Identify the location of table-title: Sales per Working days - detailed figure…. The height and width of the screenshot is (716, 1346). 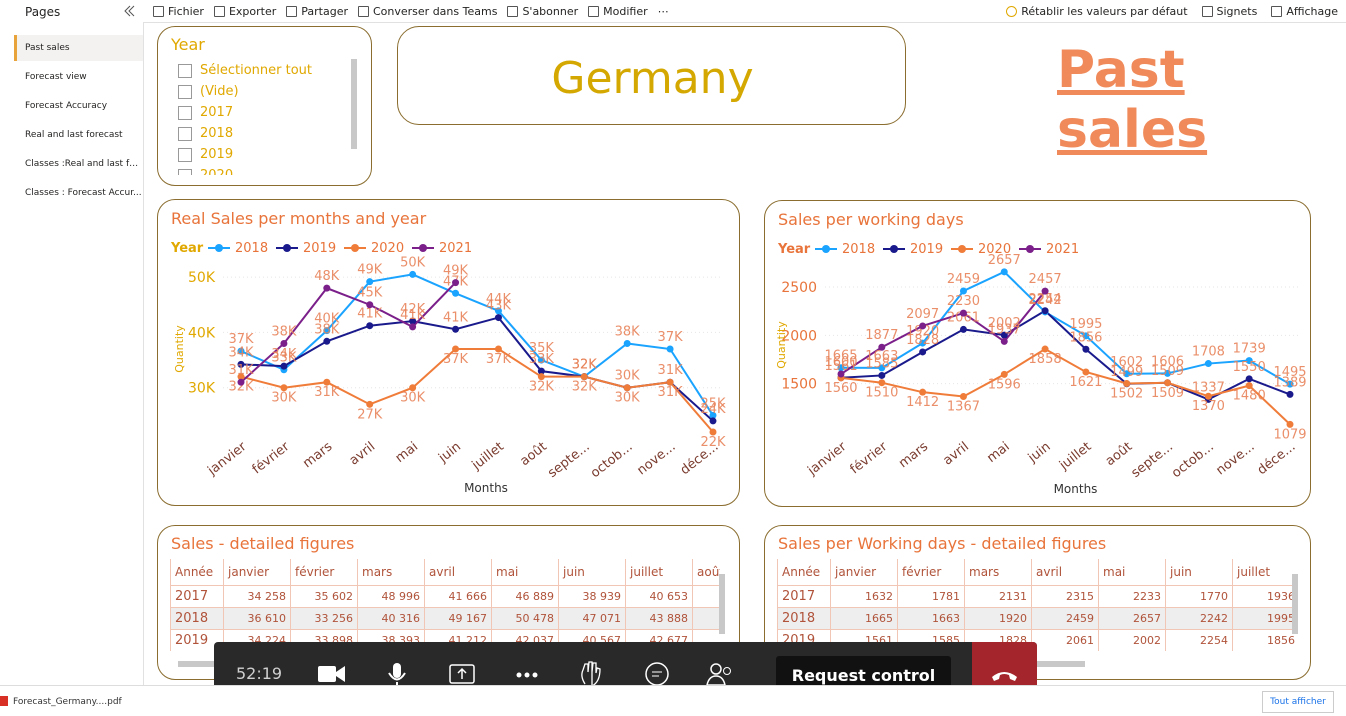
(942, 543).